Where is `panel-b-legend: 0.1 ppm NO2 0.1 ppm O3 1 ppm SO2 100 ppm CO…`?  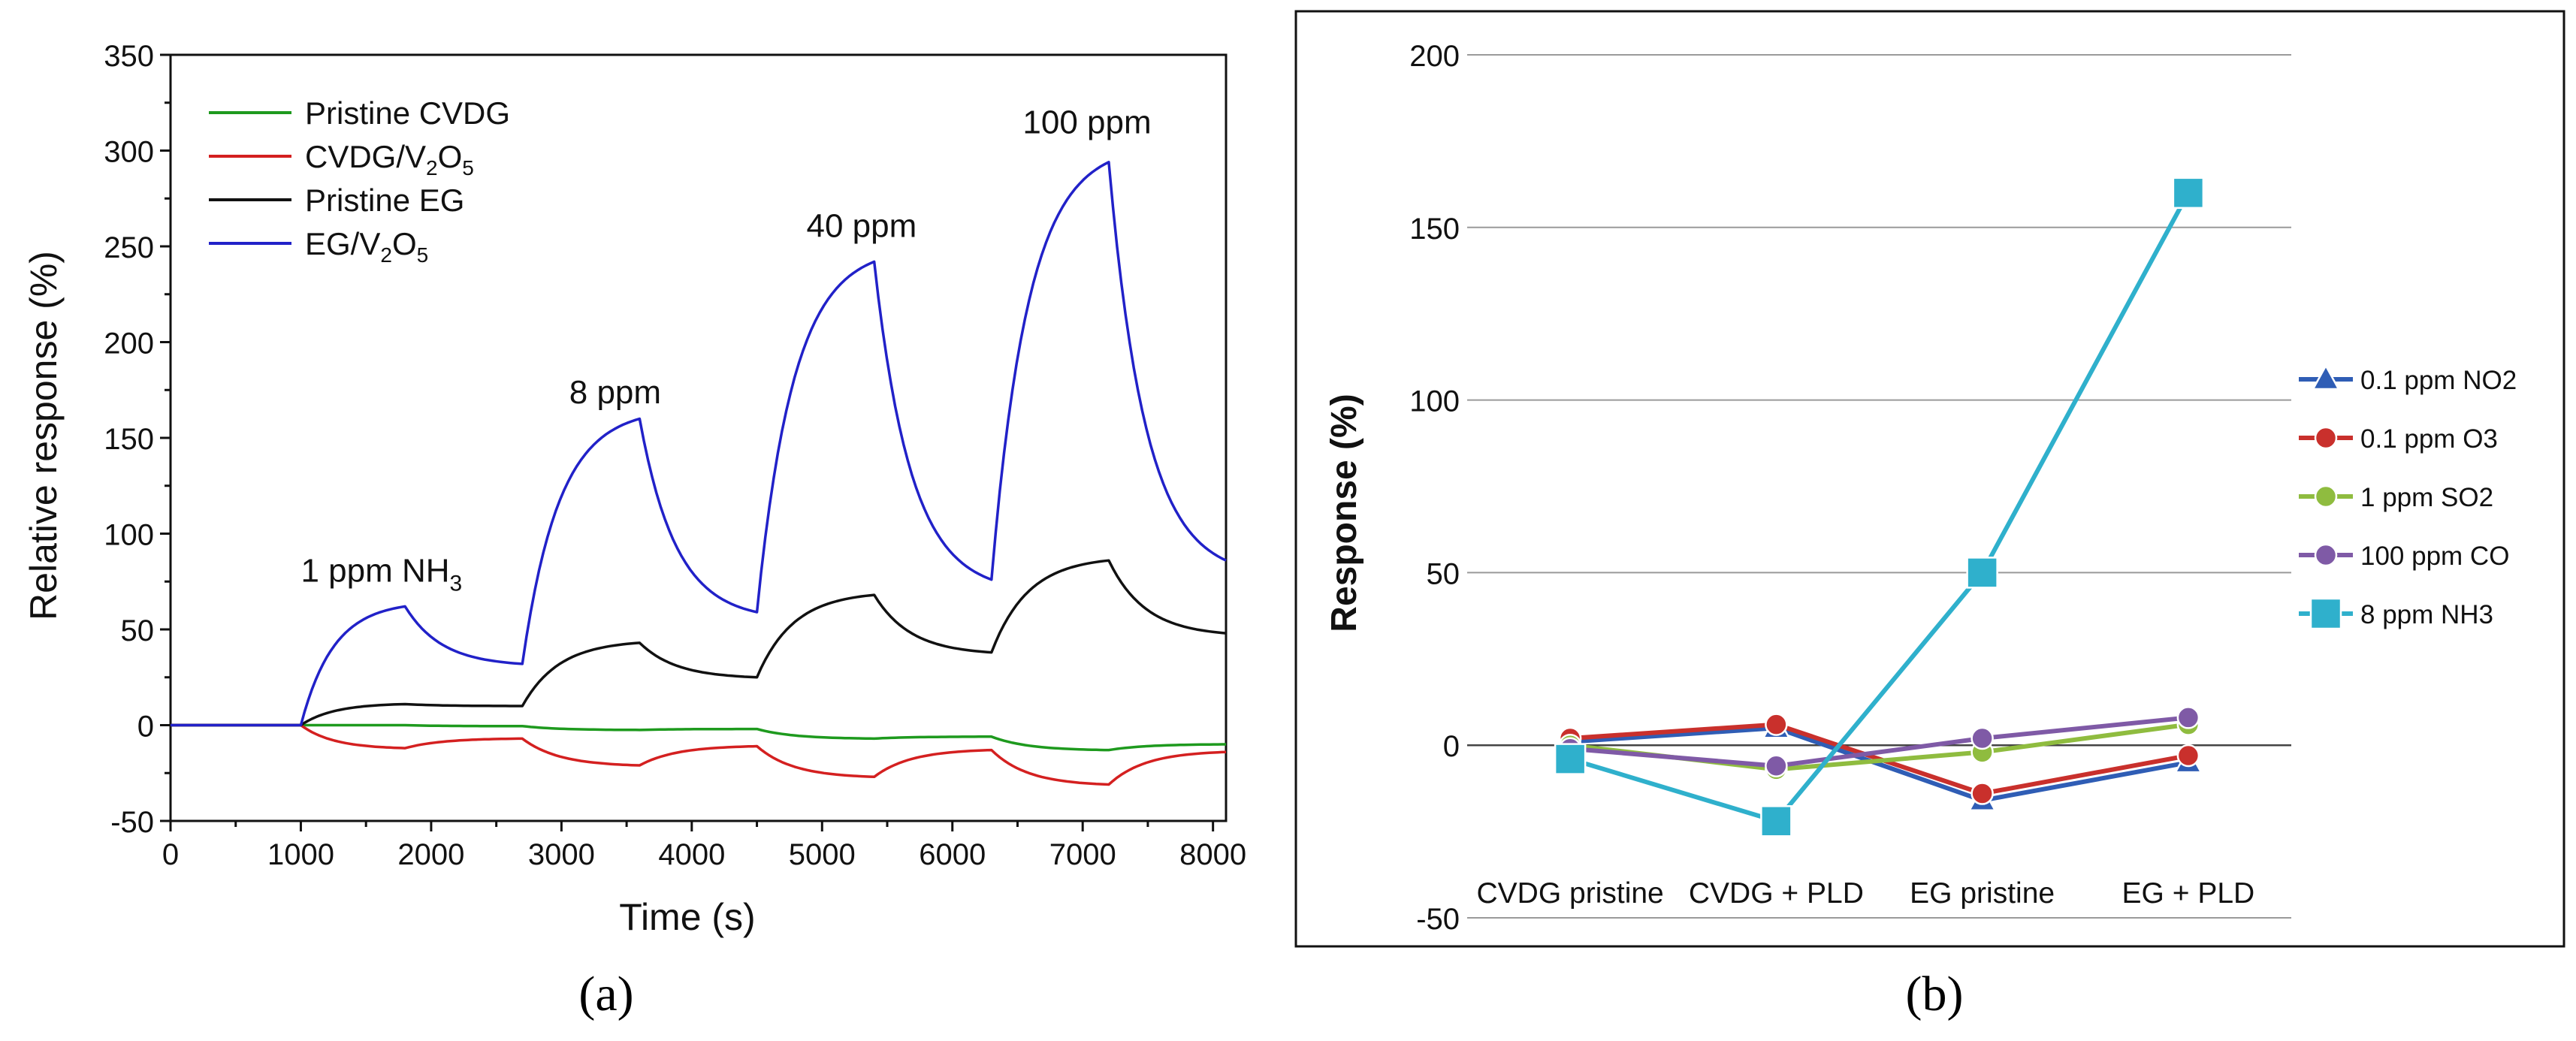 panel-b-legend: 0.1 ppm NO2 0.1 ppm O3 1 ppm SO2 100 ppm CO… is located at coordinates (2408, 497).